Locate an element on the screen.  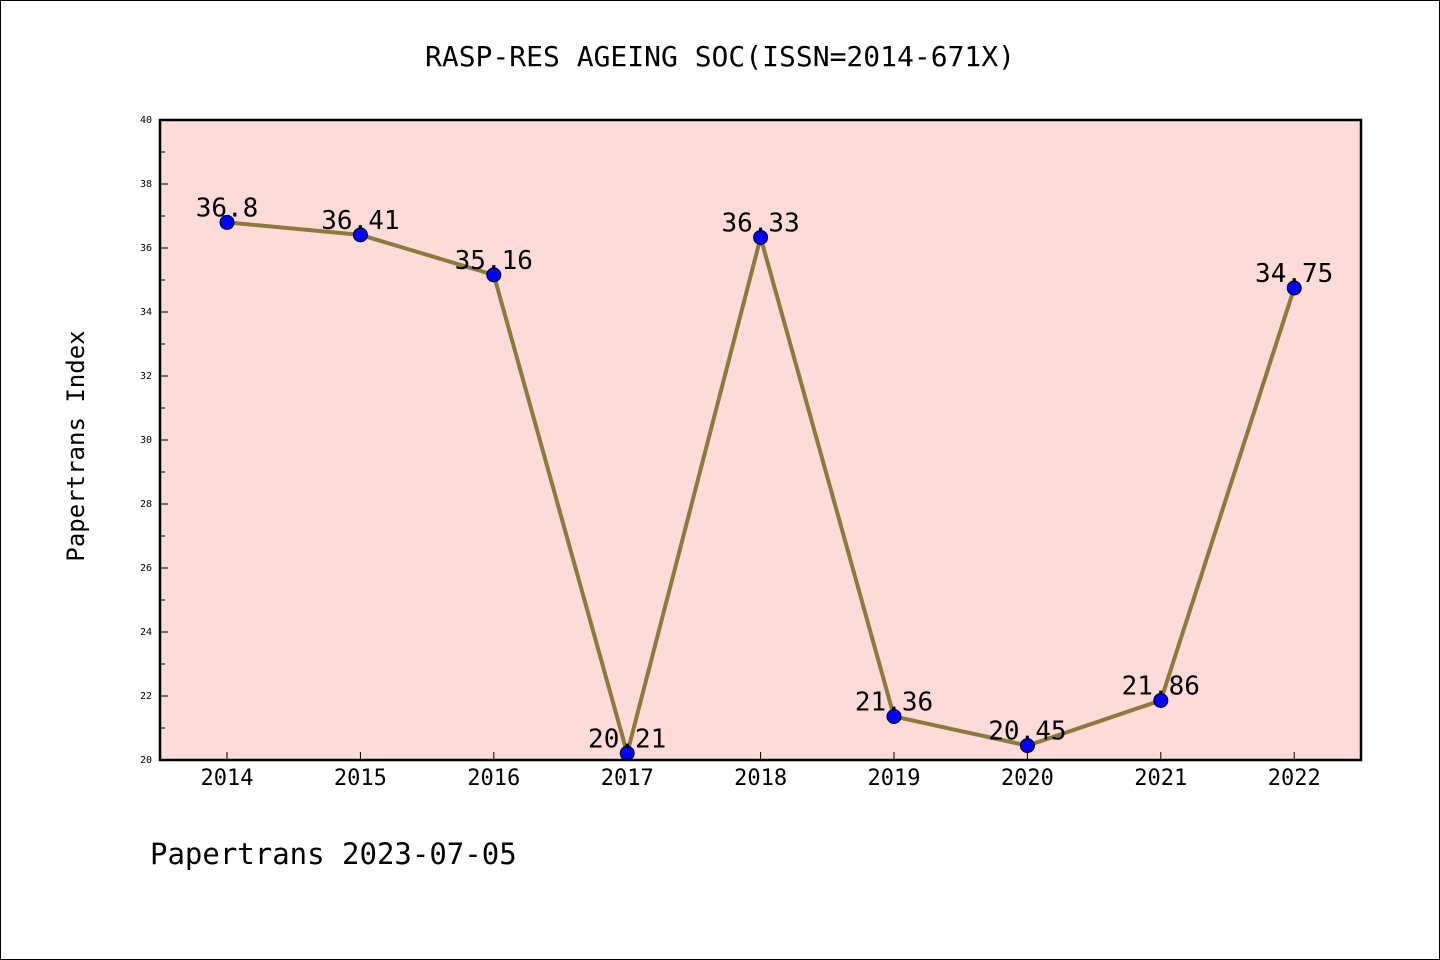
y-tick-label: 32 is located at coordinates (146, 376).